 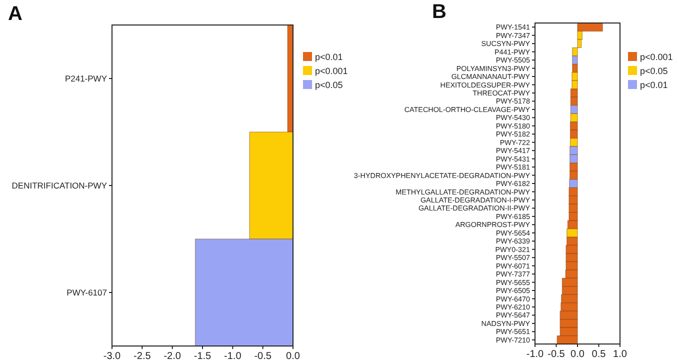 What do you see at coordinates (203, 355) in the screenshot?
I see `x-tick-label: -1.5` at bounding box center [203, 355].